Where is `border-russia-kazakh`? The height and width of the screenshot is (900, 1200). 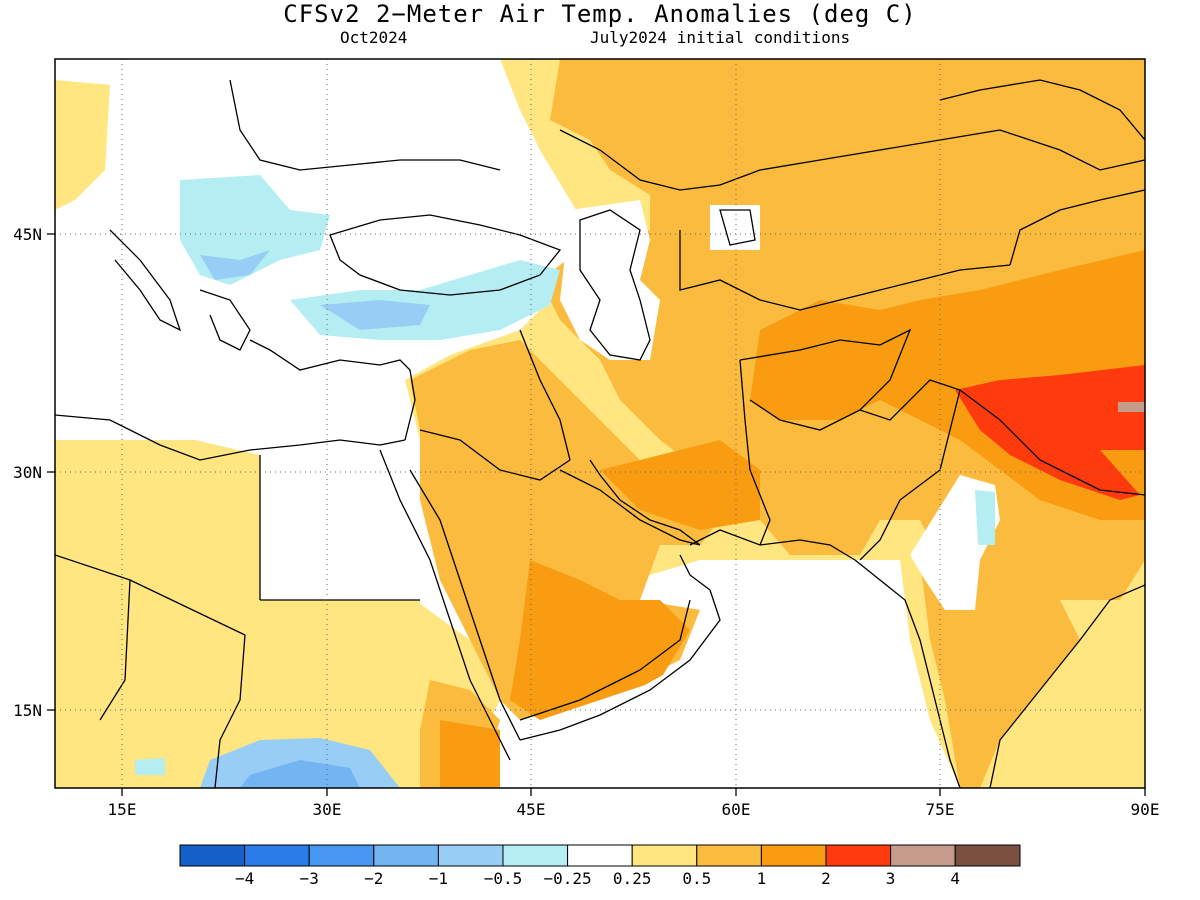 border-russia-kazakh is located at coordinates (852, 160).